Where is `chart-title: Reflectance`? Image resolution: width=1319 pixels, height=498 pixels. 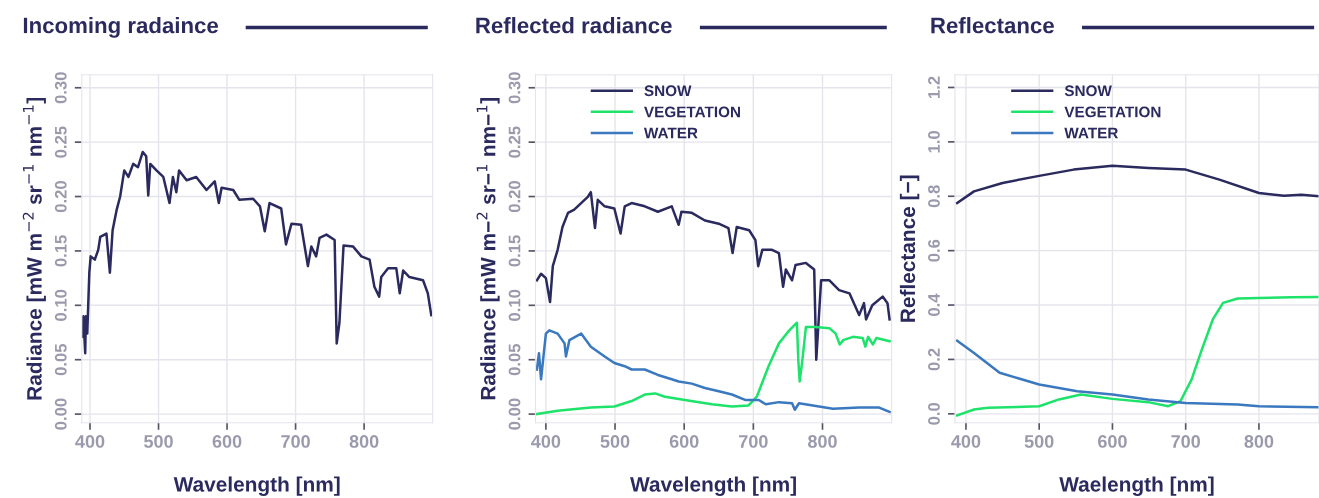 chart-title: Reflectance is located at coordinates (992, 25).